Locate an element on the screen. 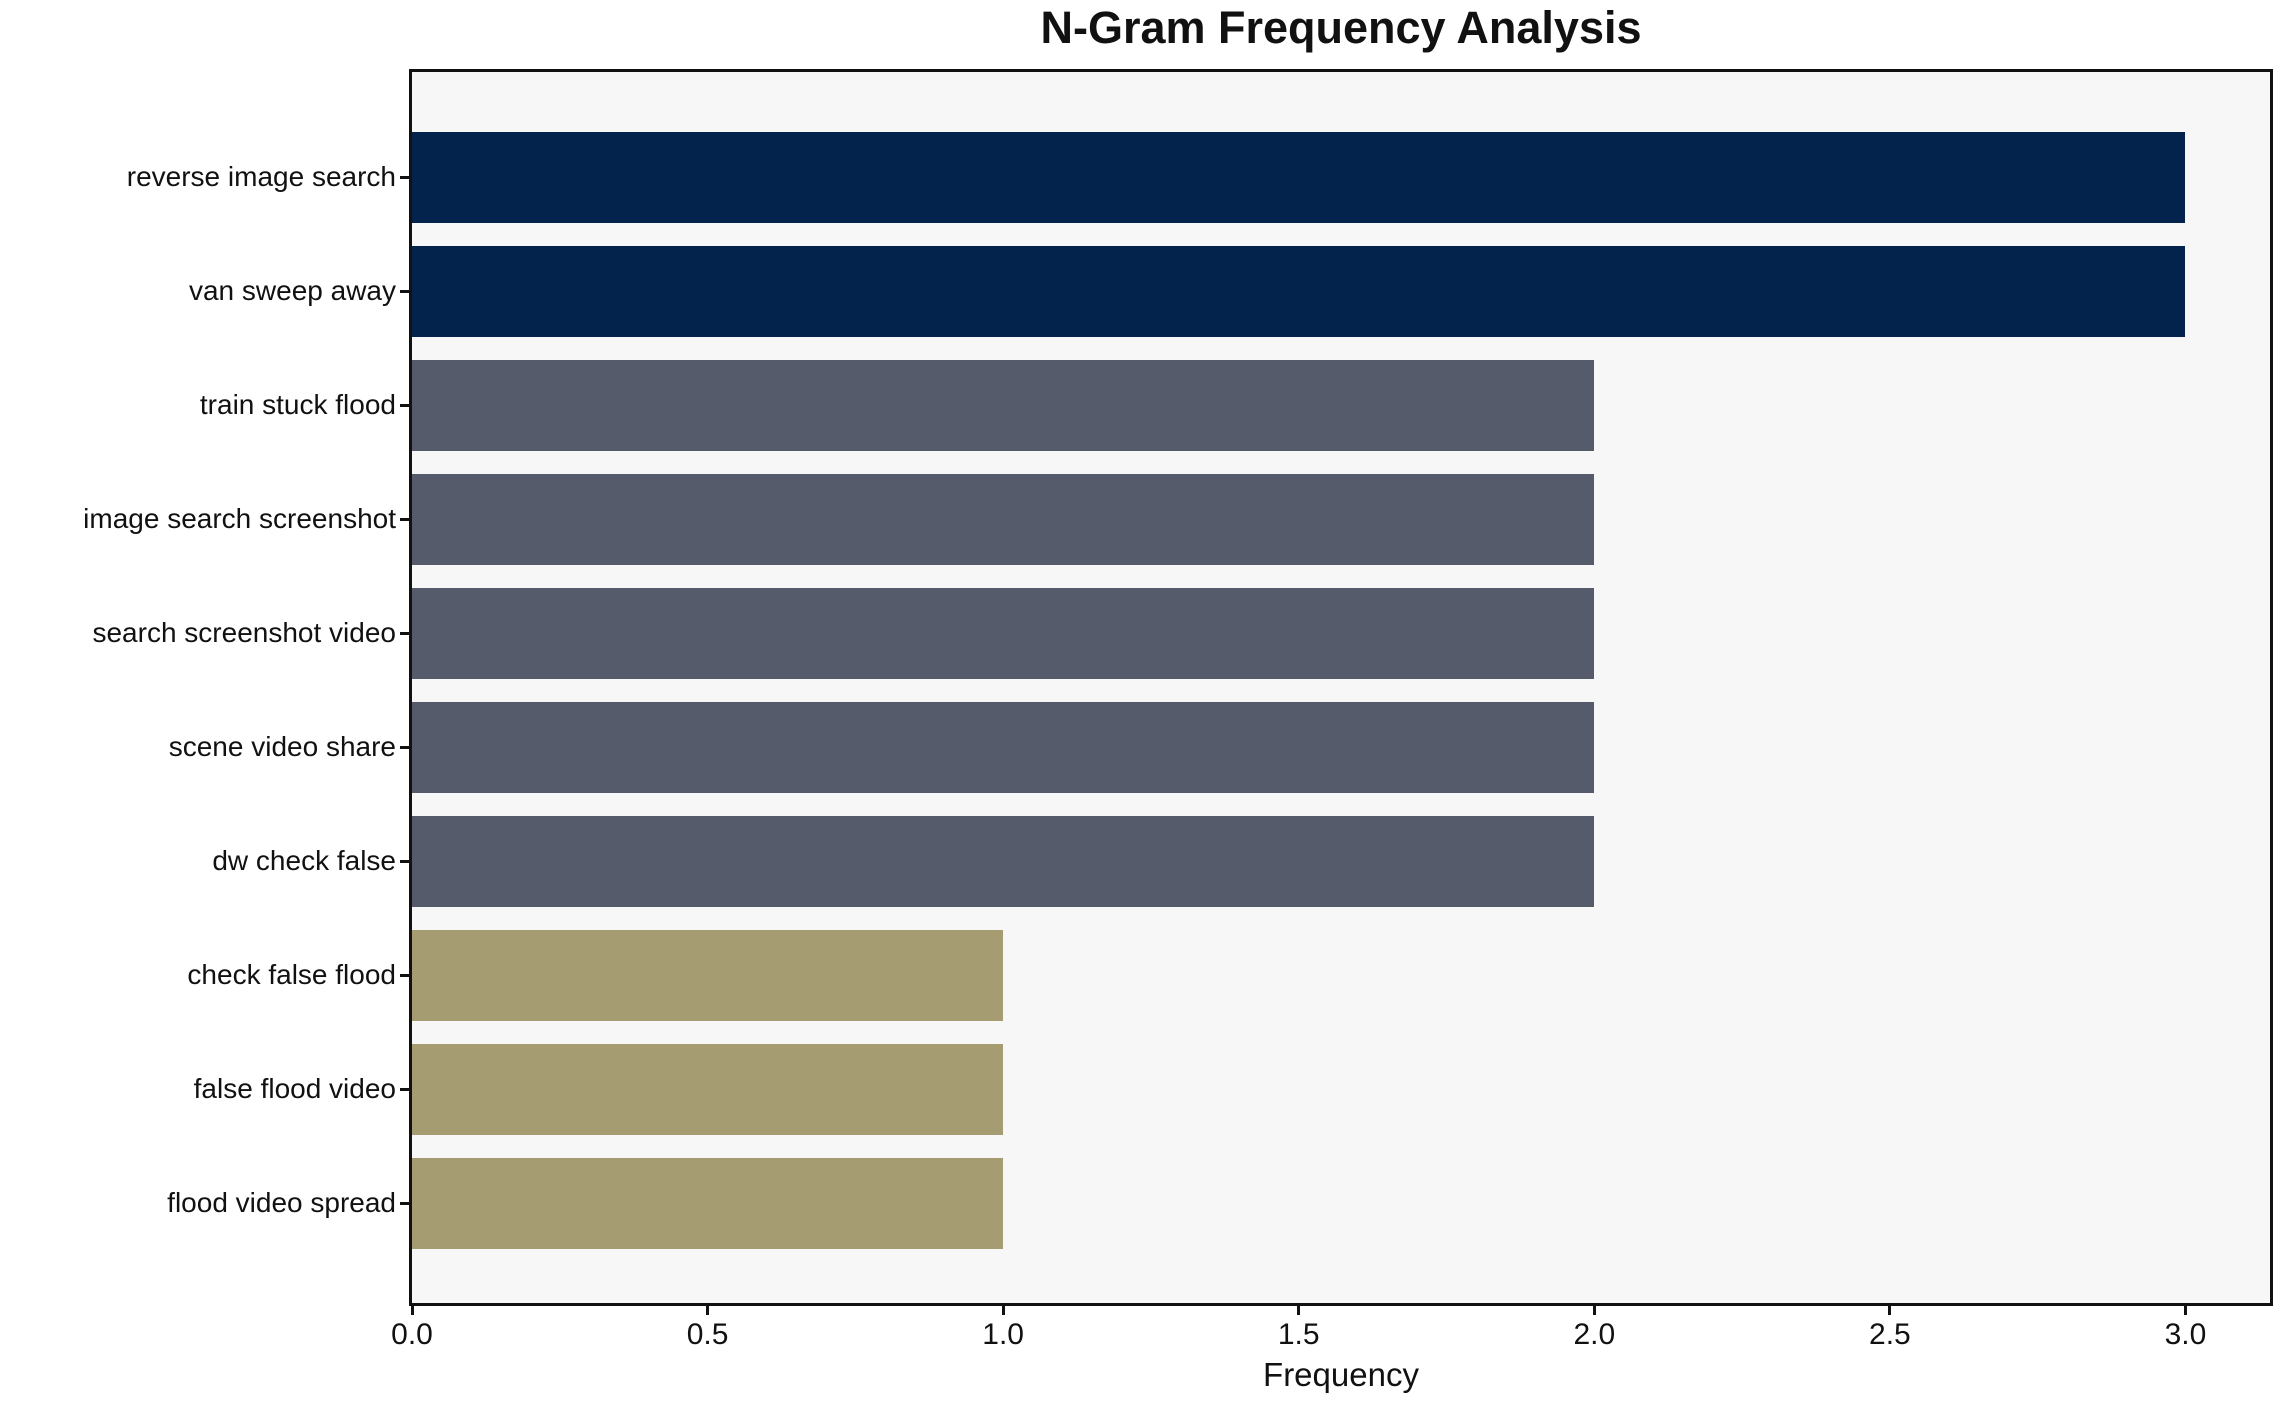 Image resolution: width=2292 pixels, height=1414 pixels. x-tick-label: 1.5 is located at coordinates (1298, 1334).